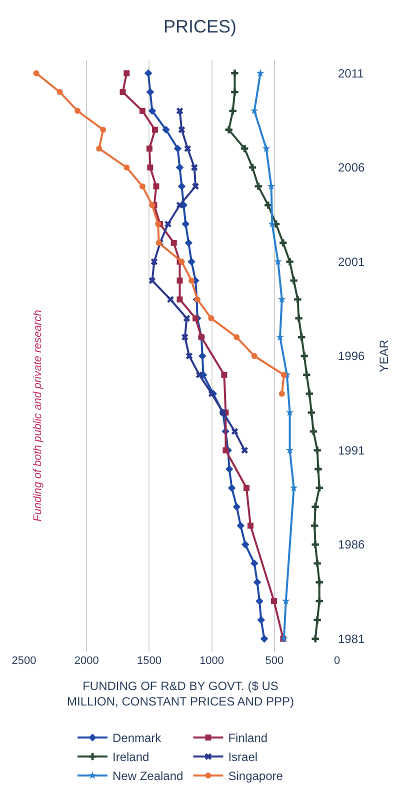 This screenshot has width=400, height=802. What do you see at coordinates (248, 738) in the screenshot?
I see `legend-label: Finland` at bounding box center [248, 738].